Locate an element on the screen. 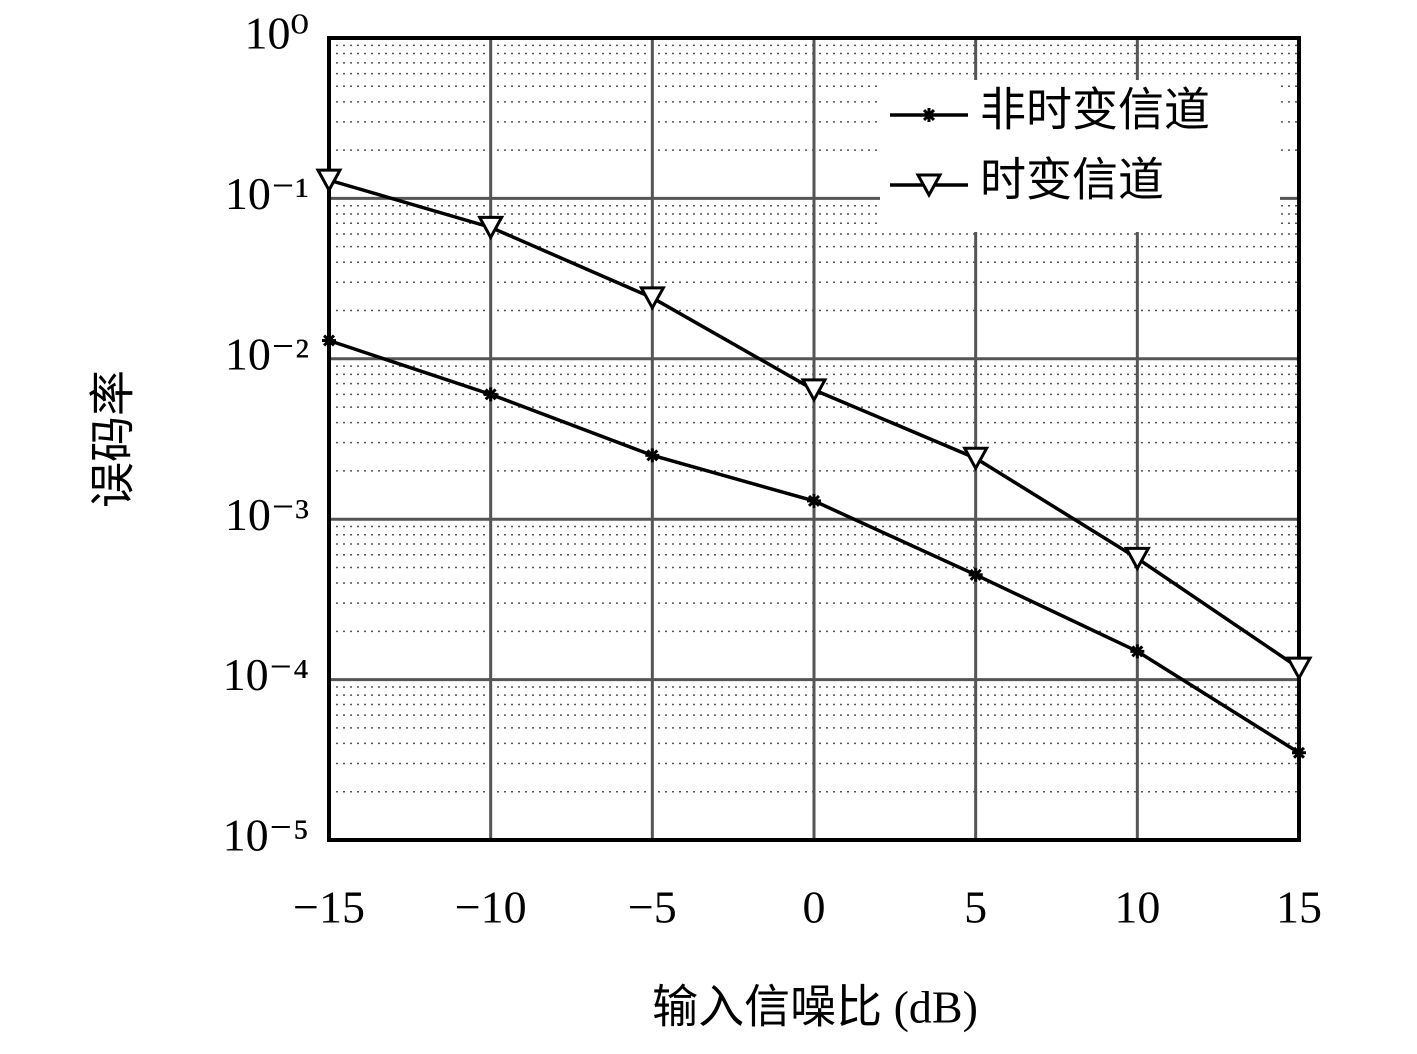 The image size is (1417, 1054). y-tick-label: 10⁻⁵ is located at coordinates (266, 835).